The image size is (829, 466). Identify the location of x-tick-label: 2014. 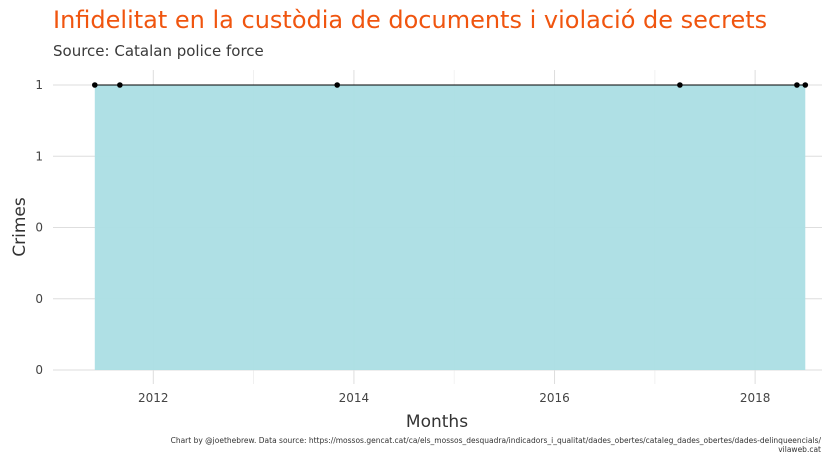
(354, 398).